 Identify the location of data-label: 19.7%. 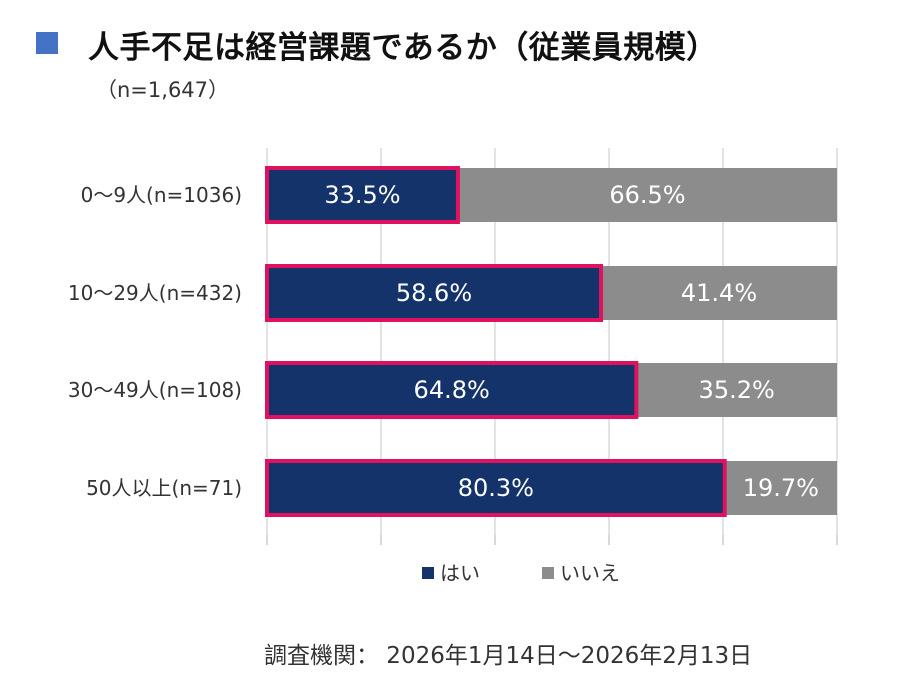
(781, 488).